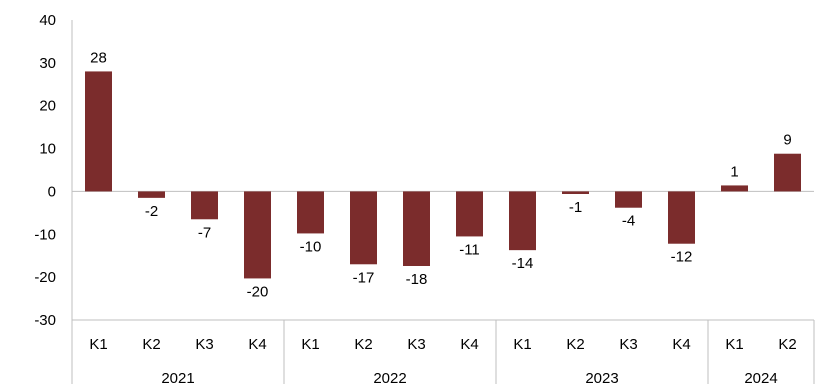 The height and width of the screenshot is (384, 825). What do you see at coordinates (47, 149) in the screenshot?
I see `y-tick-label: 10` at bounding box center [47, 149].